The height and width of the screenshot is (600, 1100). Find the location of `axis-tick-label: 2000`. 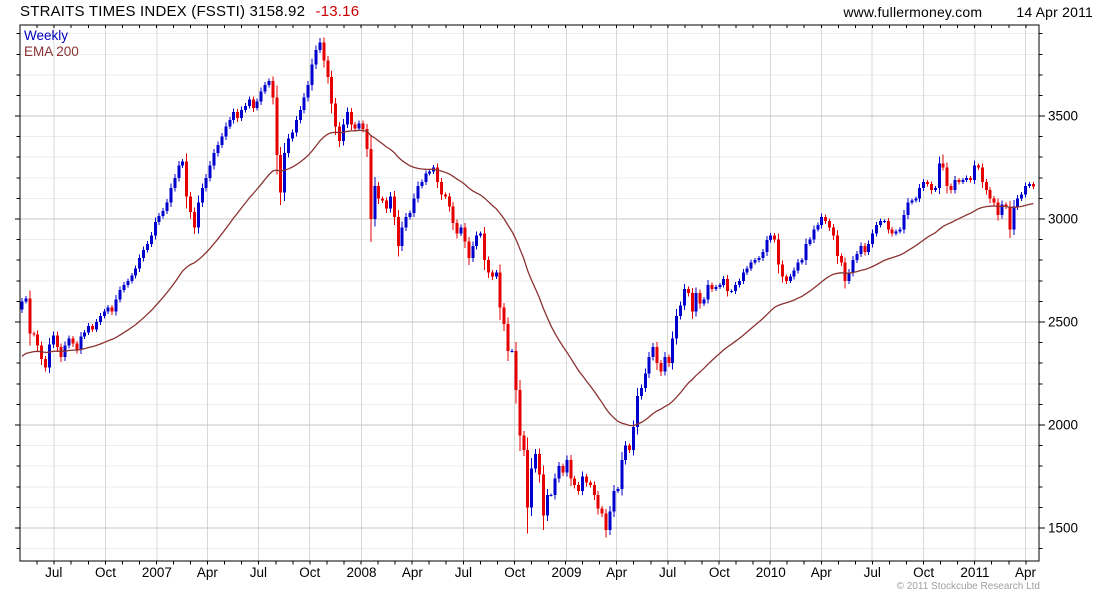

axis-tick-label: 2000 is located at coordinates (1063, 425).